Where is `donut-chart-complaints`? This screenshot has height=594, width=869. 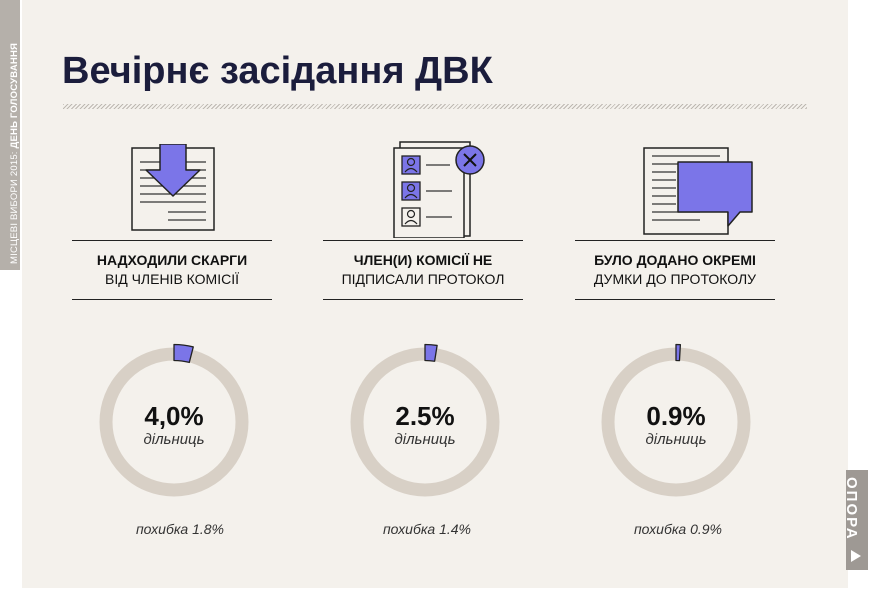 donut-chart-complaints is located at coordinates (174, 420).